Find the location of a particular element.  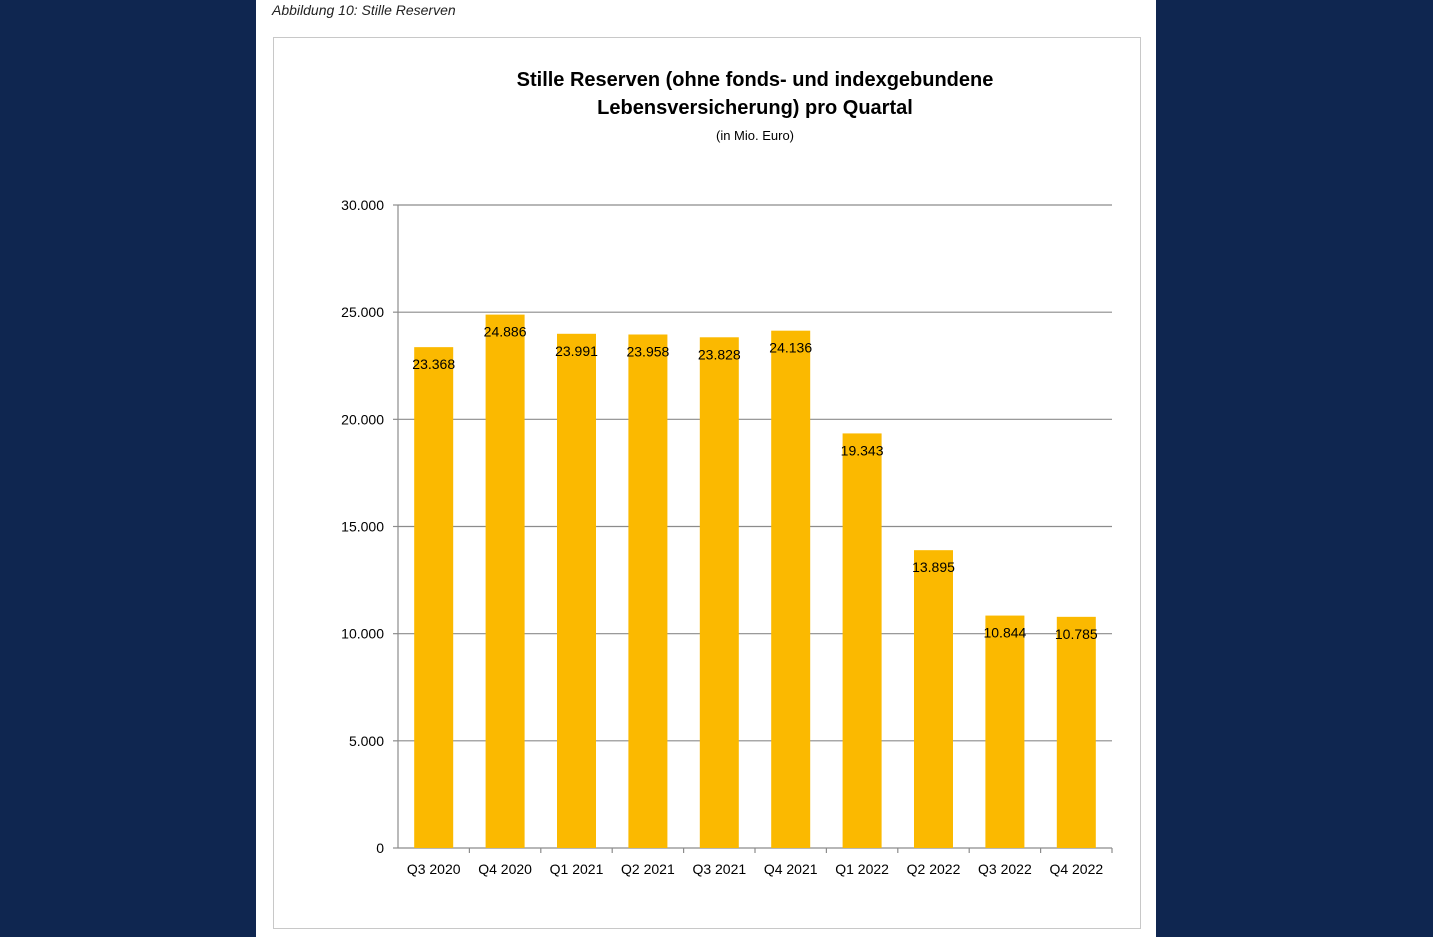

data-label: 23.991 is located at coordinates (576, 351).